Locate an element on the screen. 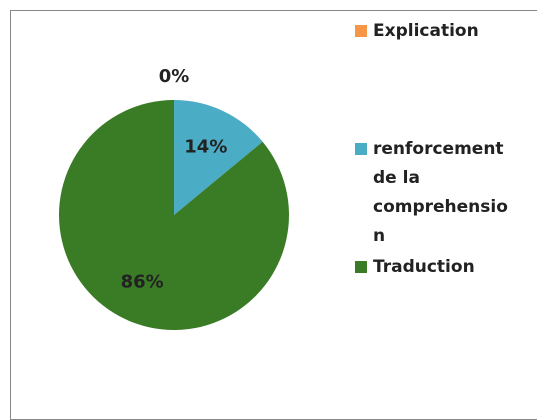  legend-label: renforcement de la comprehension is located at coordinates (440, 192).